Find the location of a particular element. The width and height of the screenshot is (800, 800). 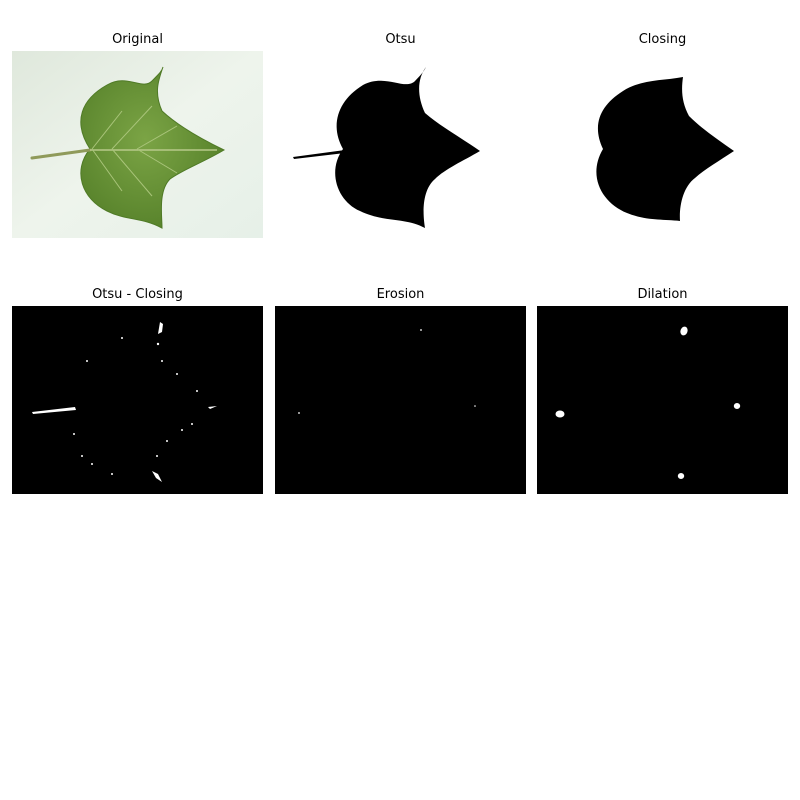

closing-mask-image is located at coordinates (662, 144).